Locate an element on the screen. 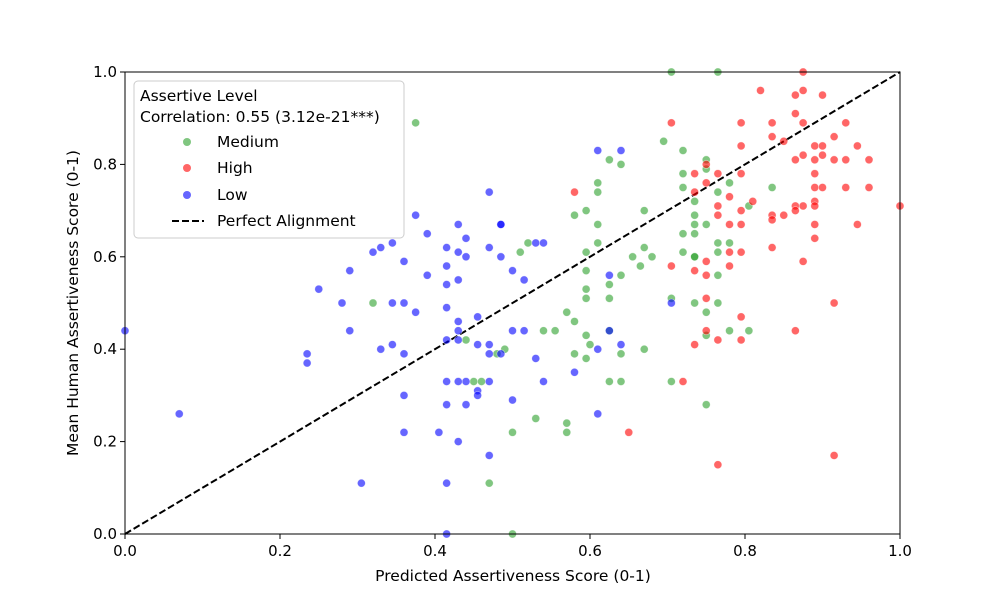 Image resolution: width=1000 pixels, height=600 pixels. legend-box is located at coordinates (269, 159).